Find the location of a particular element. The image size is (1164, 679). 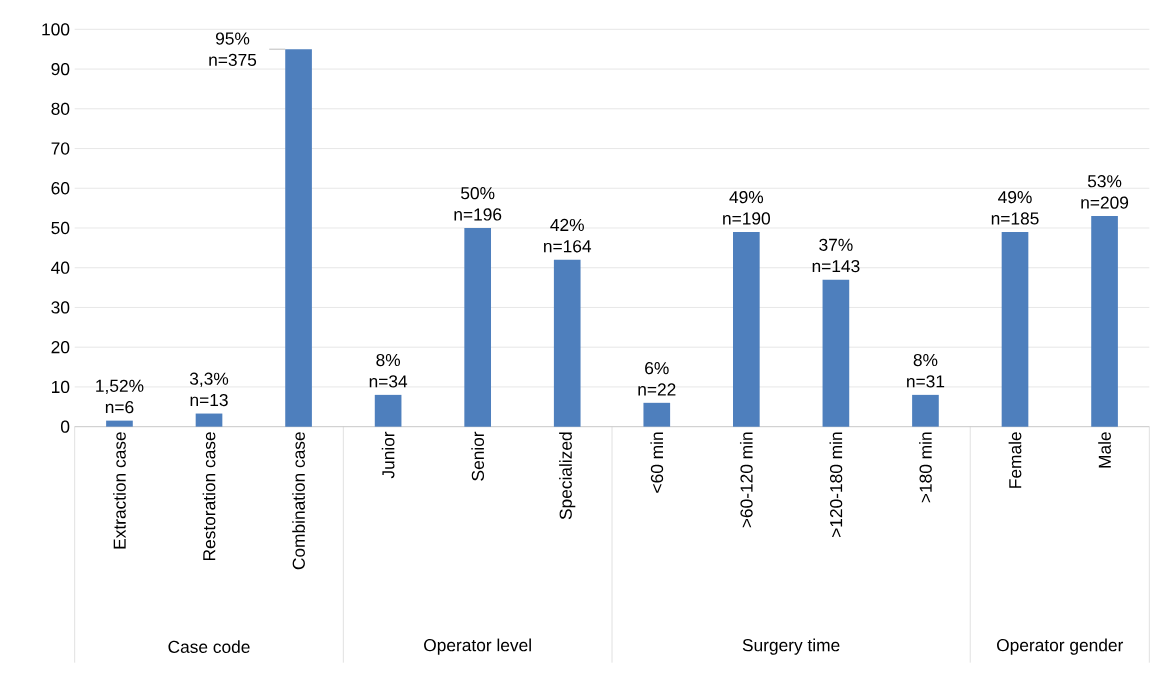

x-tick-label: Junior is located at coordinates (388, 455).